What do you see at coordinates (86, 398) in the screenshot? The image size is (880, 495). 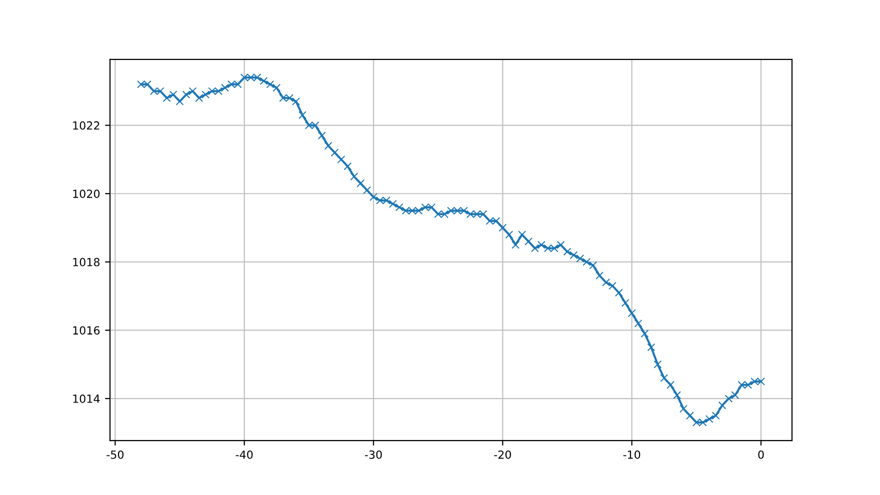 I see `y-tick-label: 1014` at bounding box center [86, 398].